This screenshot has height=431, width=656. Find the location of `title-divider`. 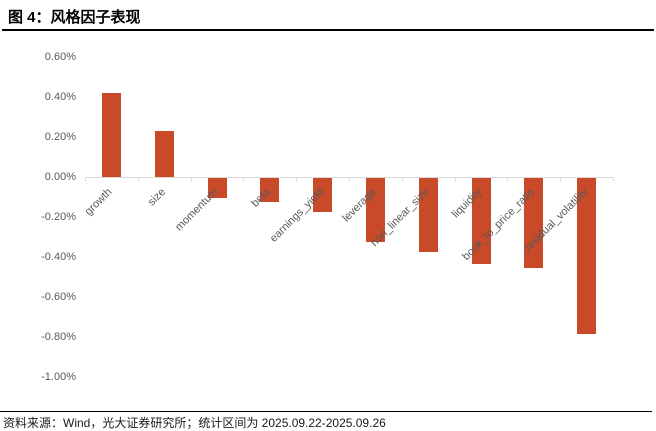

title-divider is located at coordinates (328, 30).